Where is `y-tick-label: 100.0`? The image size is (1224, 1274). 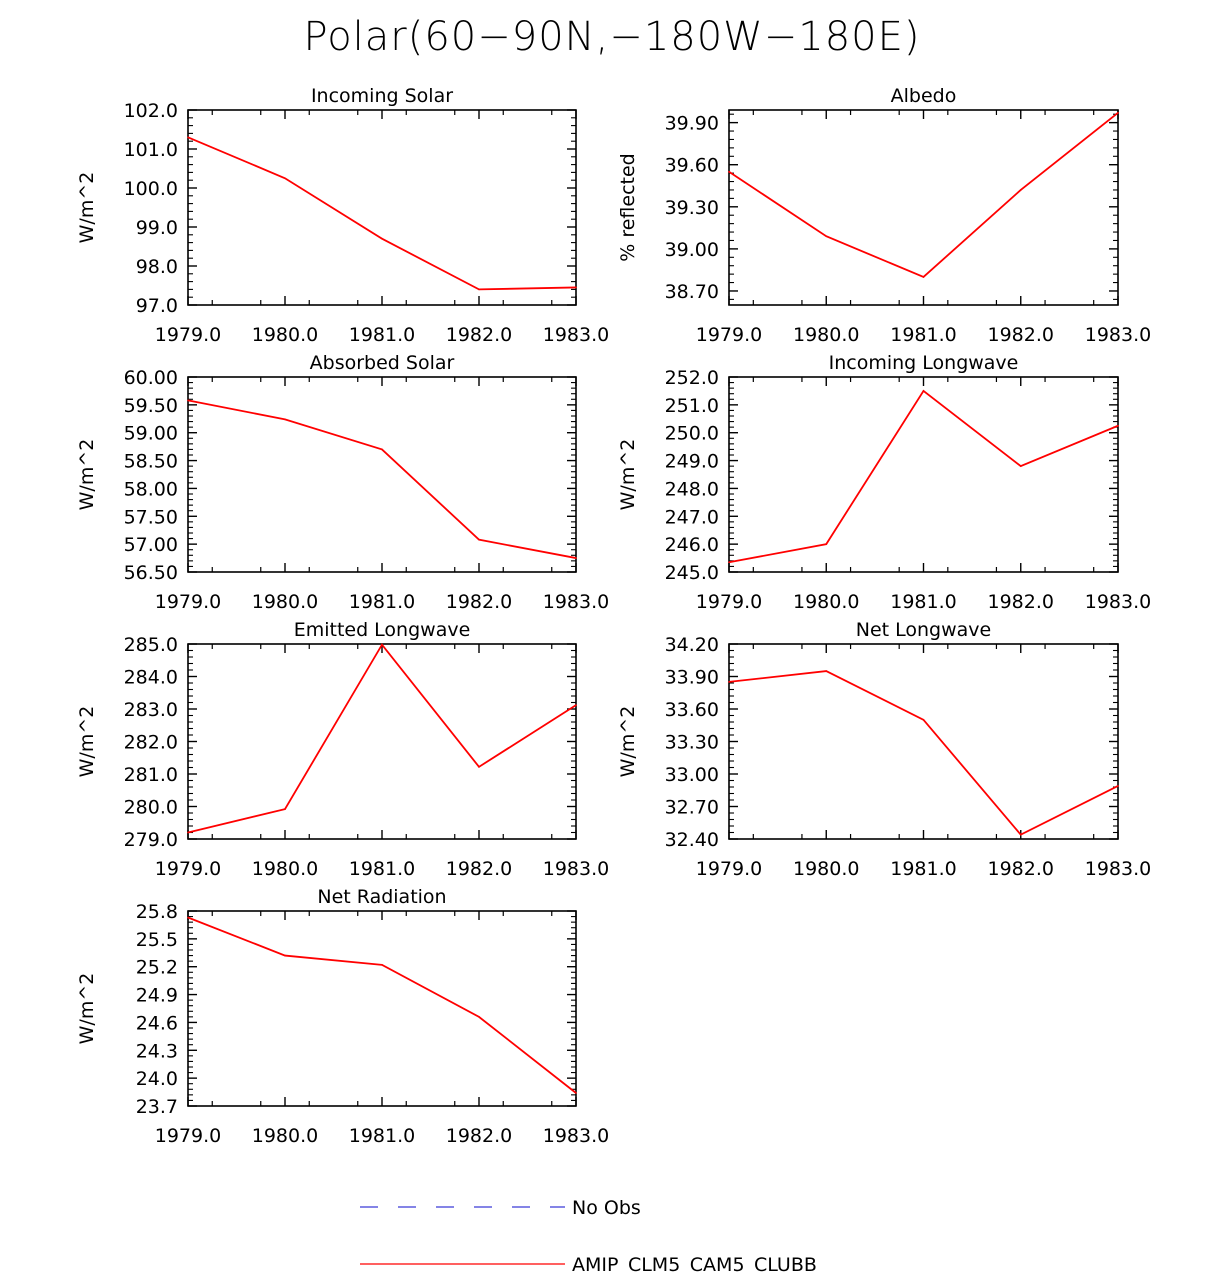 y-tick-label: 100.0 is located at coordinates (151, 189).